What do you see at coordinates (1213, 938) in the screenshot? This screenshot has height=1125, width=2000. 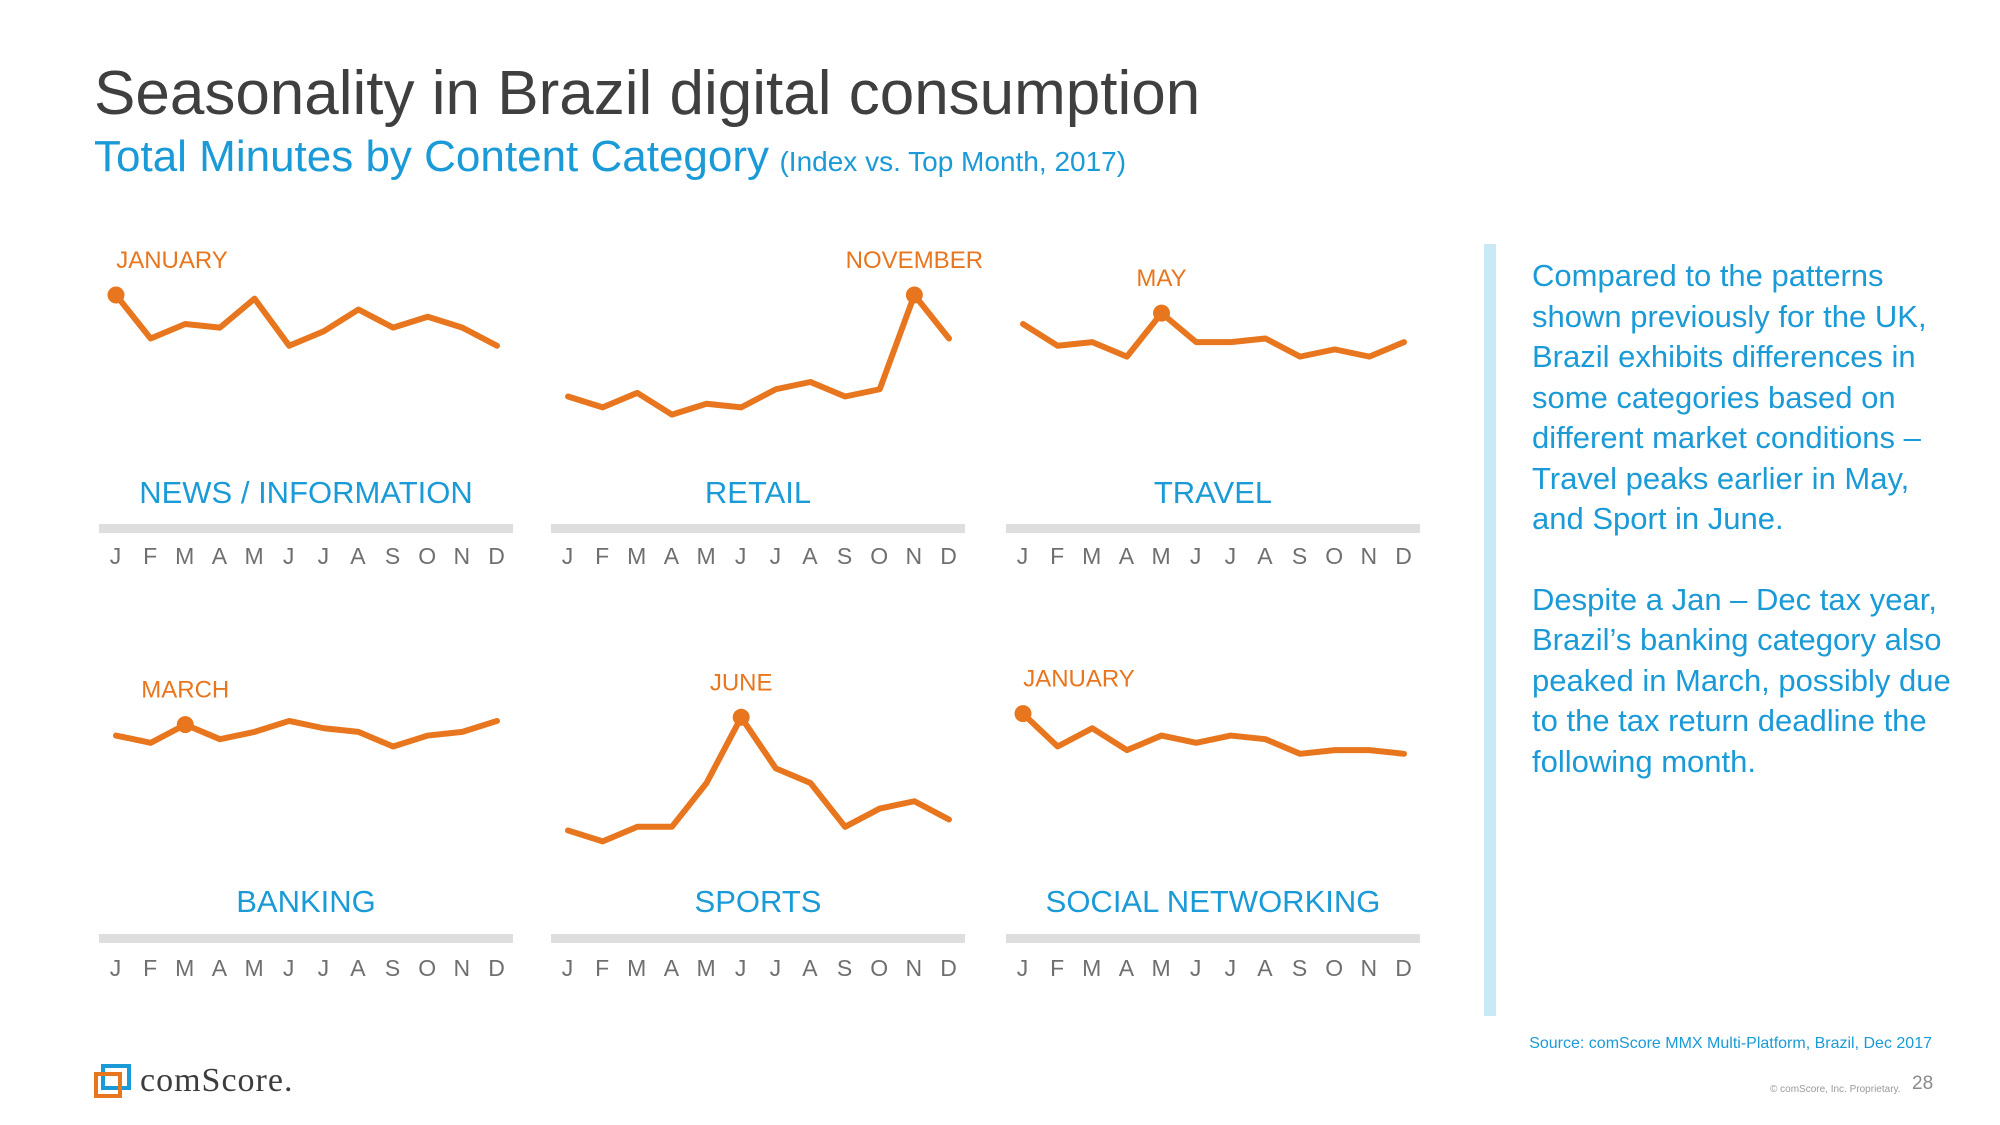 I see `axis-bar-social-networking` at bounding box center [1213, 938].